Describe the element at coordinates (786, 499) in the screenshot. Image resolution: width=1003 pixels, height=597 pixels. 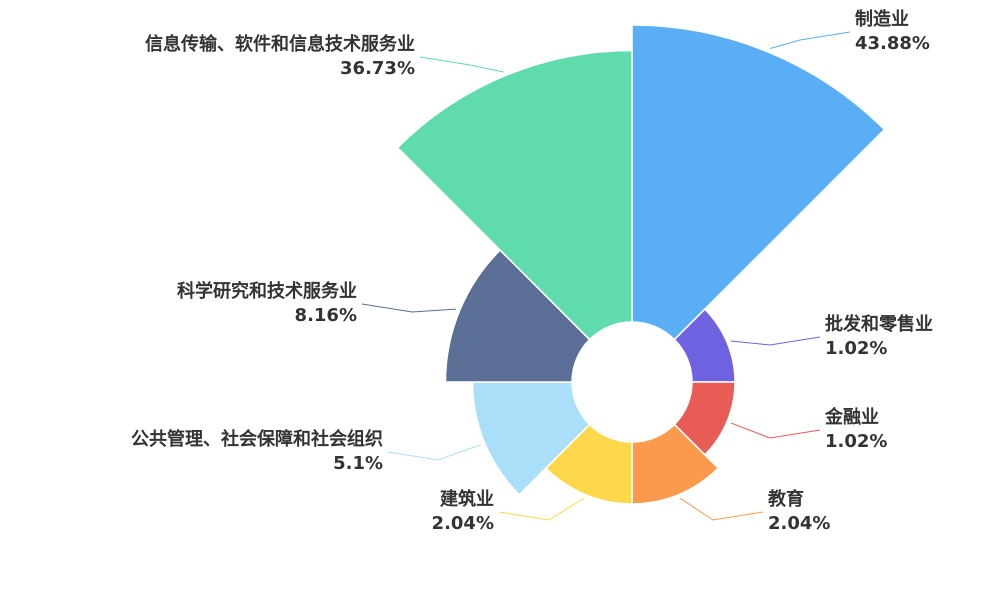
I see `slice-label: 教育` at that location.